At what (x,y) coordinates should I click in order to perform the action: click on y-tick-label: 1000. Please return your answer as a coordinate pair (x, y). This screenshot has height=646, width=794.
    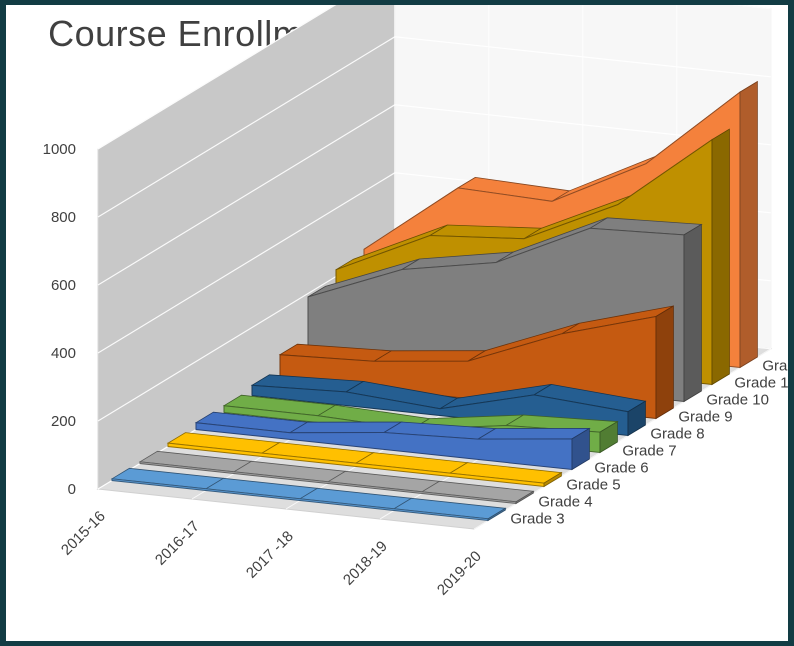
    Looking at the image, I should click on (59, 149).